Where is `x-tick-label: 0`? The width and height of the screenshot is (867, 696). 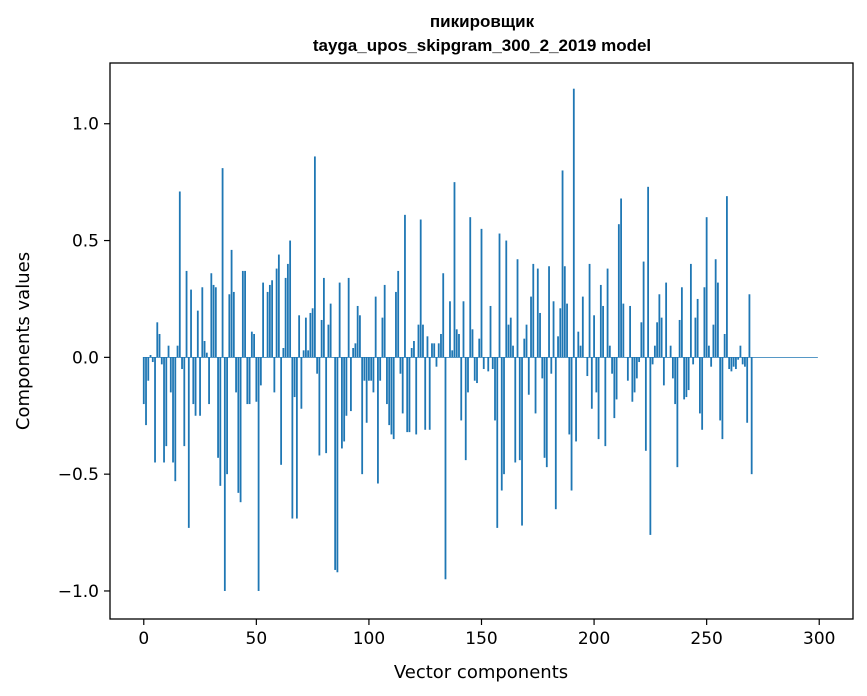
x-tick-label: 0 is located at coordinates (143, 639).